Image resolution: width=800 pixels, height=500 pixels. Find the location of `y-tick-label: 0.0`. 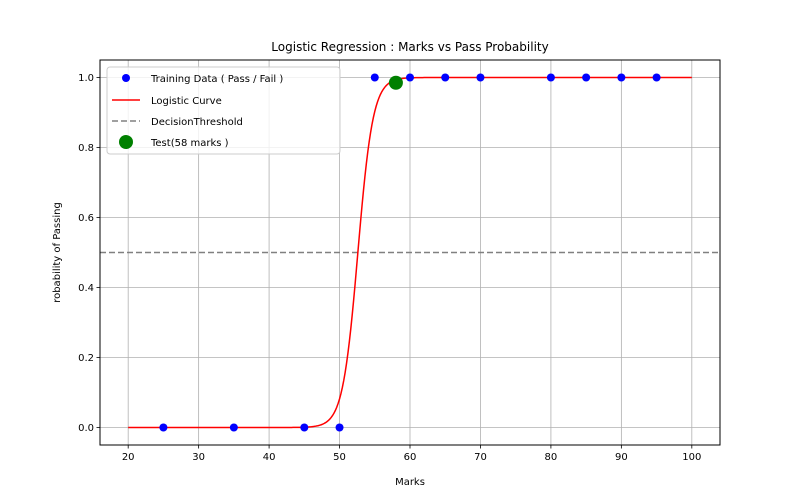

y-tick-label: 0.0 is located at coordinates (86, 428).